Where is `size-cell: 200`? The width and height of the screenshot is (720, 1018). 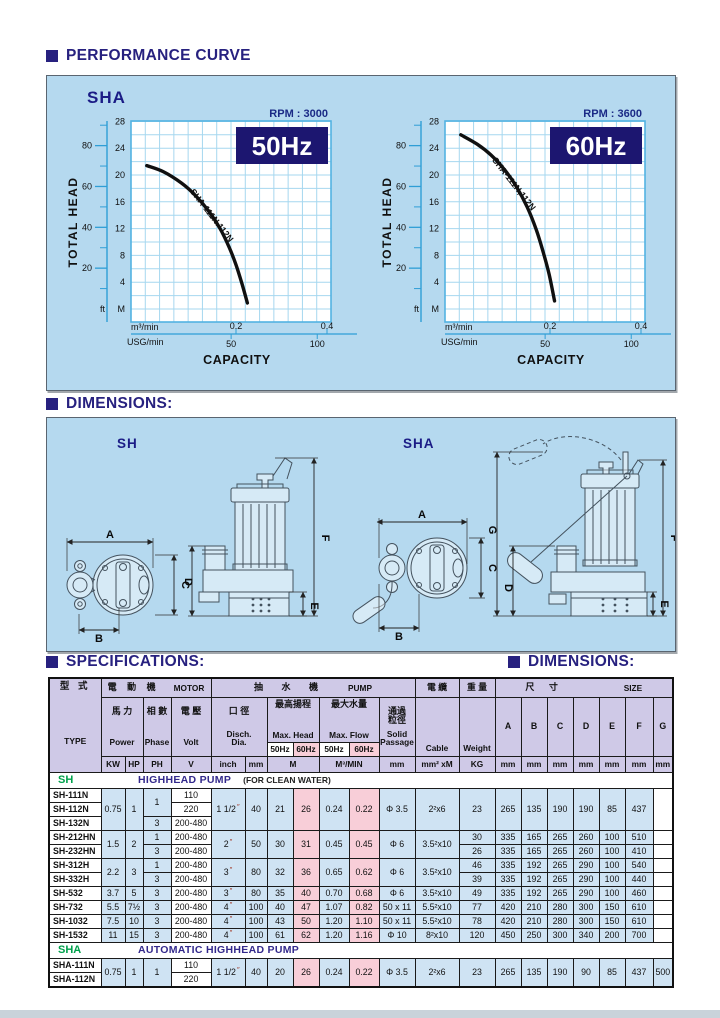
size-cell: 200 is located at coordinates (612, 935).